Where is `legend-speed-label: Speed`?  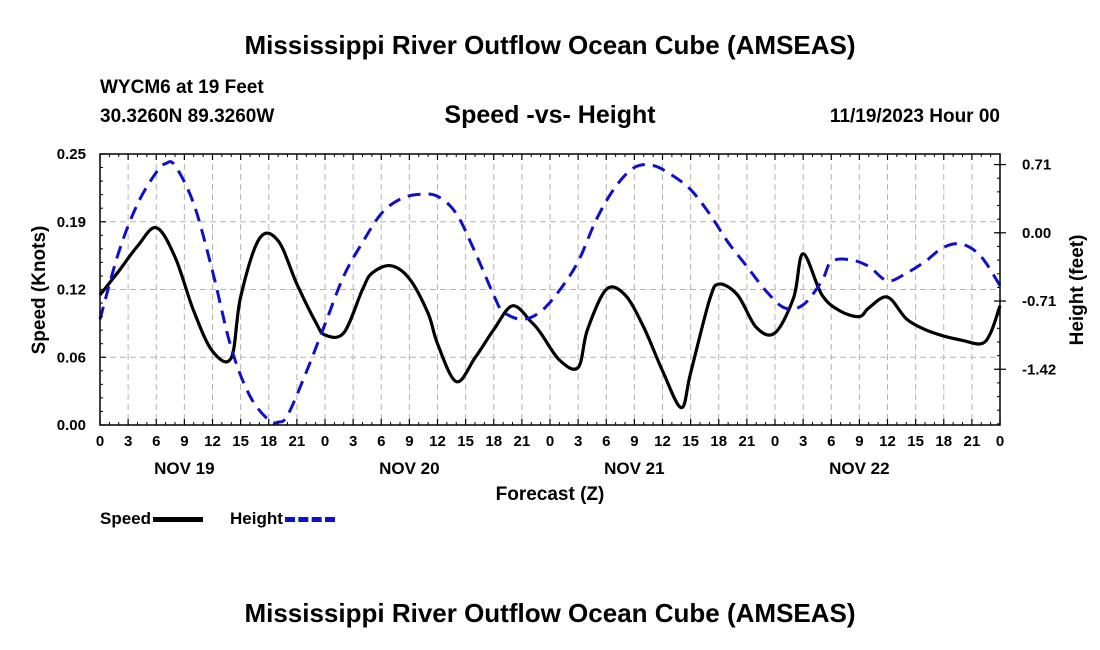 legend-speed-label: Speed is located at coordinates (126, 518).